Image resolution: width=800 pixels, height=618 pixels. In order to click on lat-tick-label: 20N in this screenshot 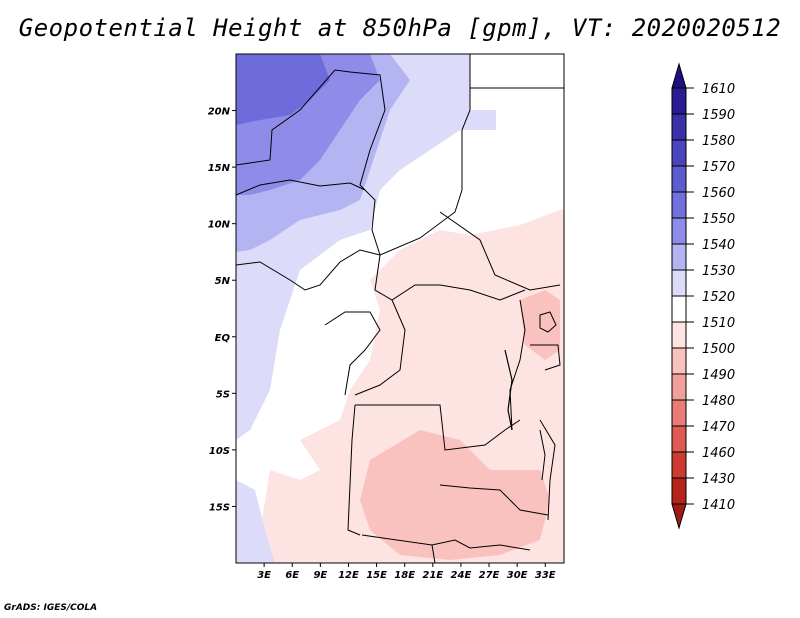, I will do `click(219, 112)`.